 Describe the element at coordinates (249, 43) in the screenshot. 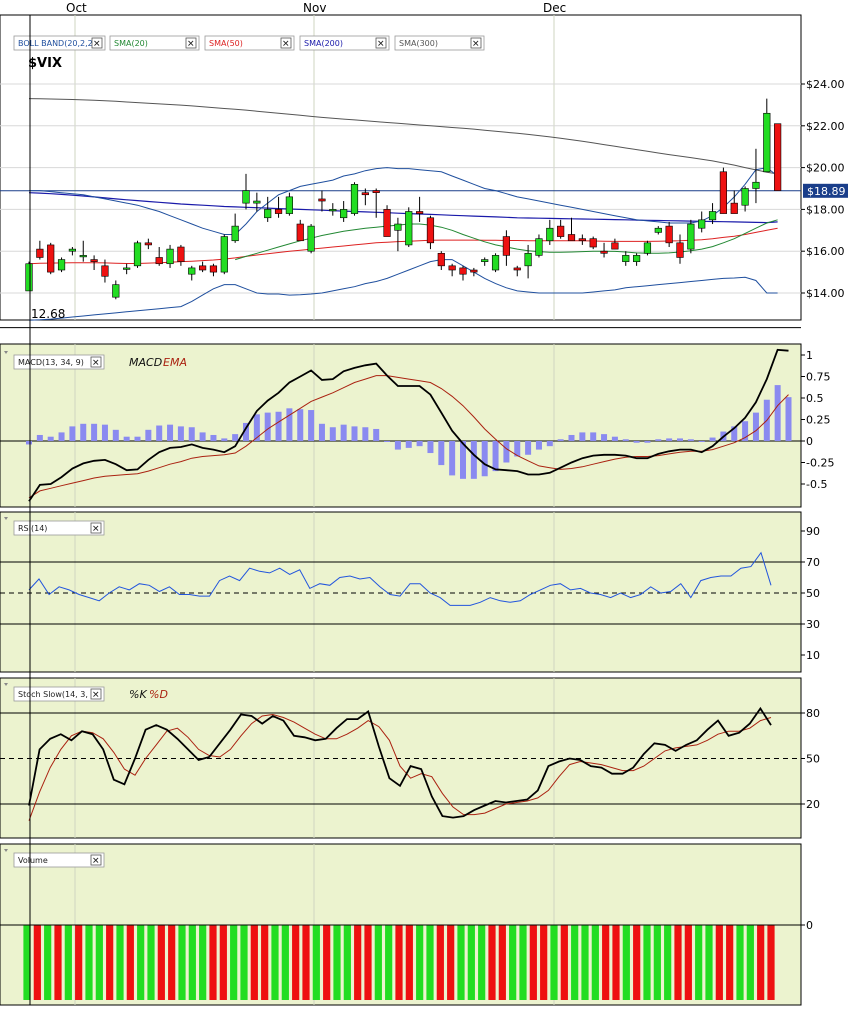

I see `overlay-button: SMA(50) ✕` at that location.